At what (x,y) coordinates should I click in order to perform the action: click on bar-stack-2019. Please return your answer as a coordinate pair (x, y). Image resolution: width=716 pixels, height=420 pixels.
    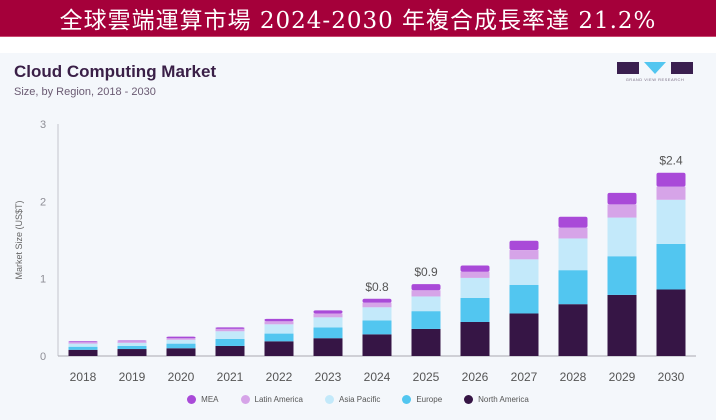
    Looking at the image, I should click on (132, 348).